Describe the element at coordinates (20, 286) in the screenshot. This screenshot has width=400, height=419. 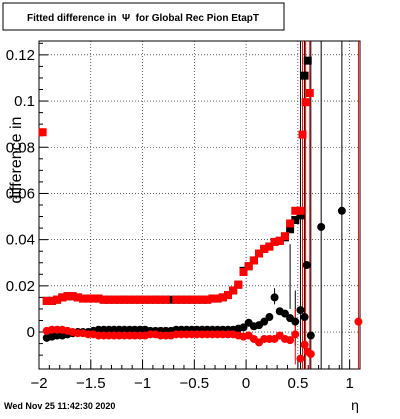
I see `y-tick-label: 0.02` at that location.